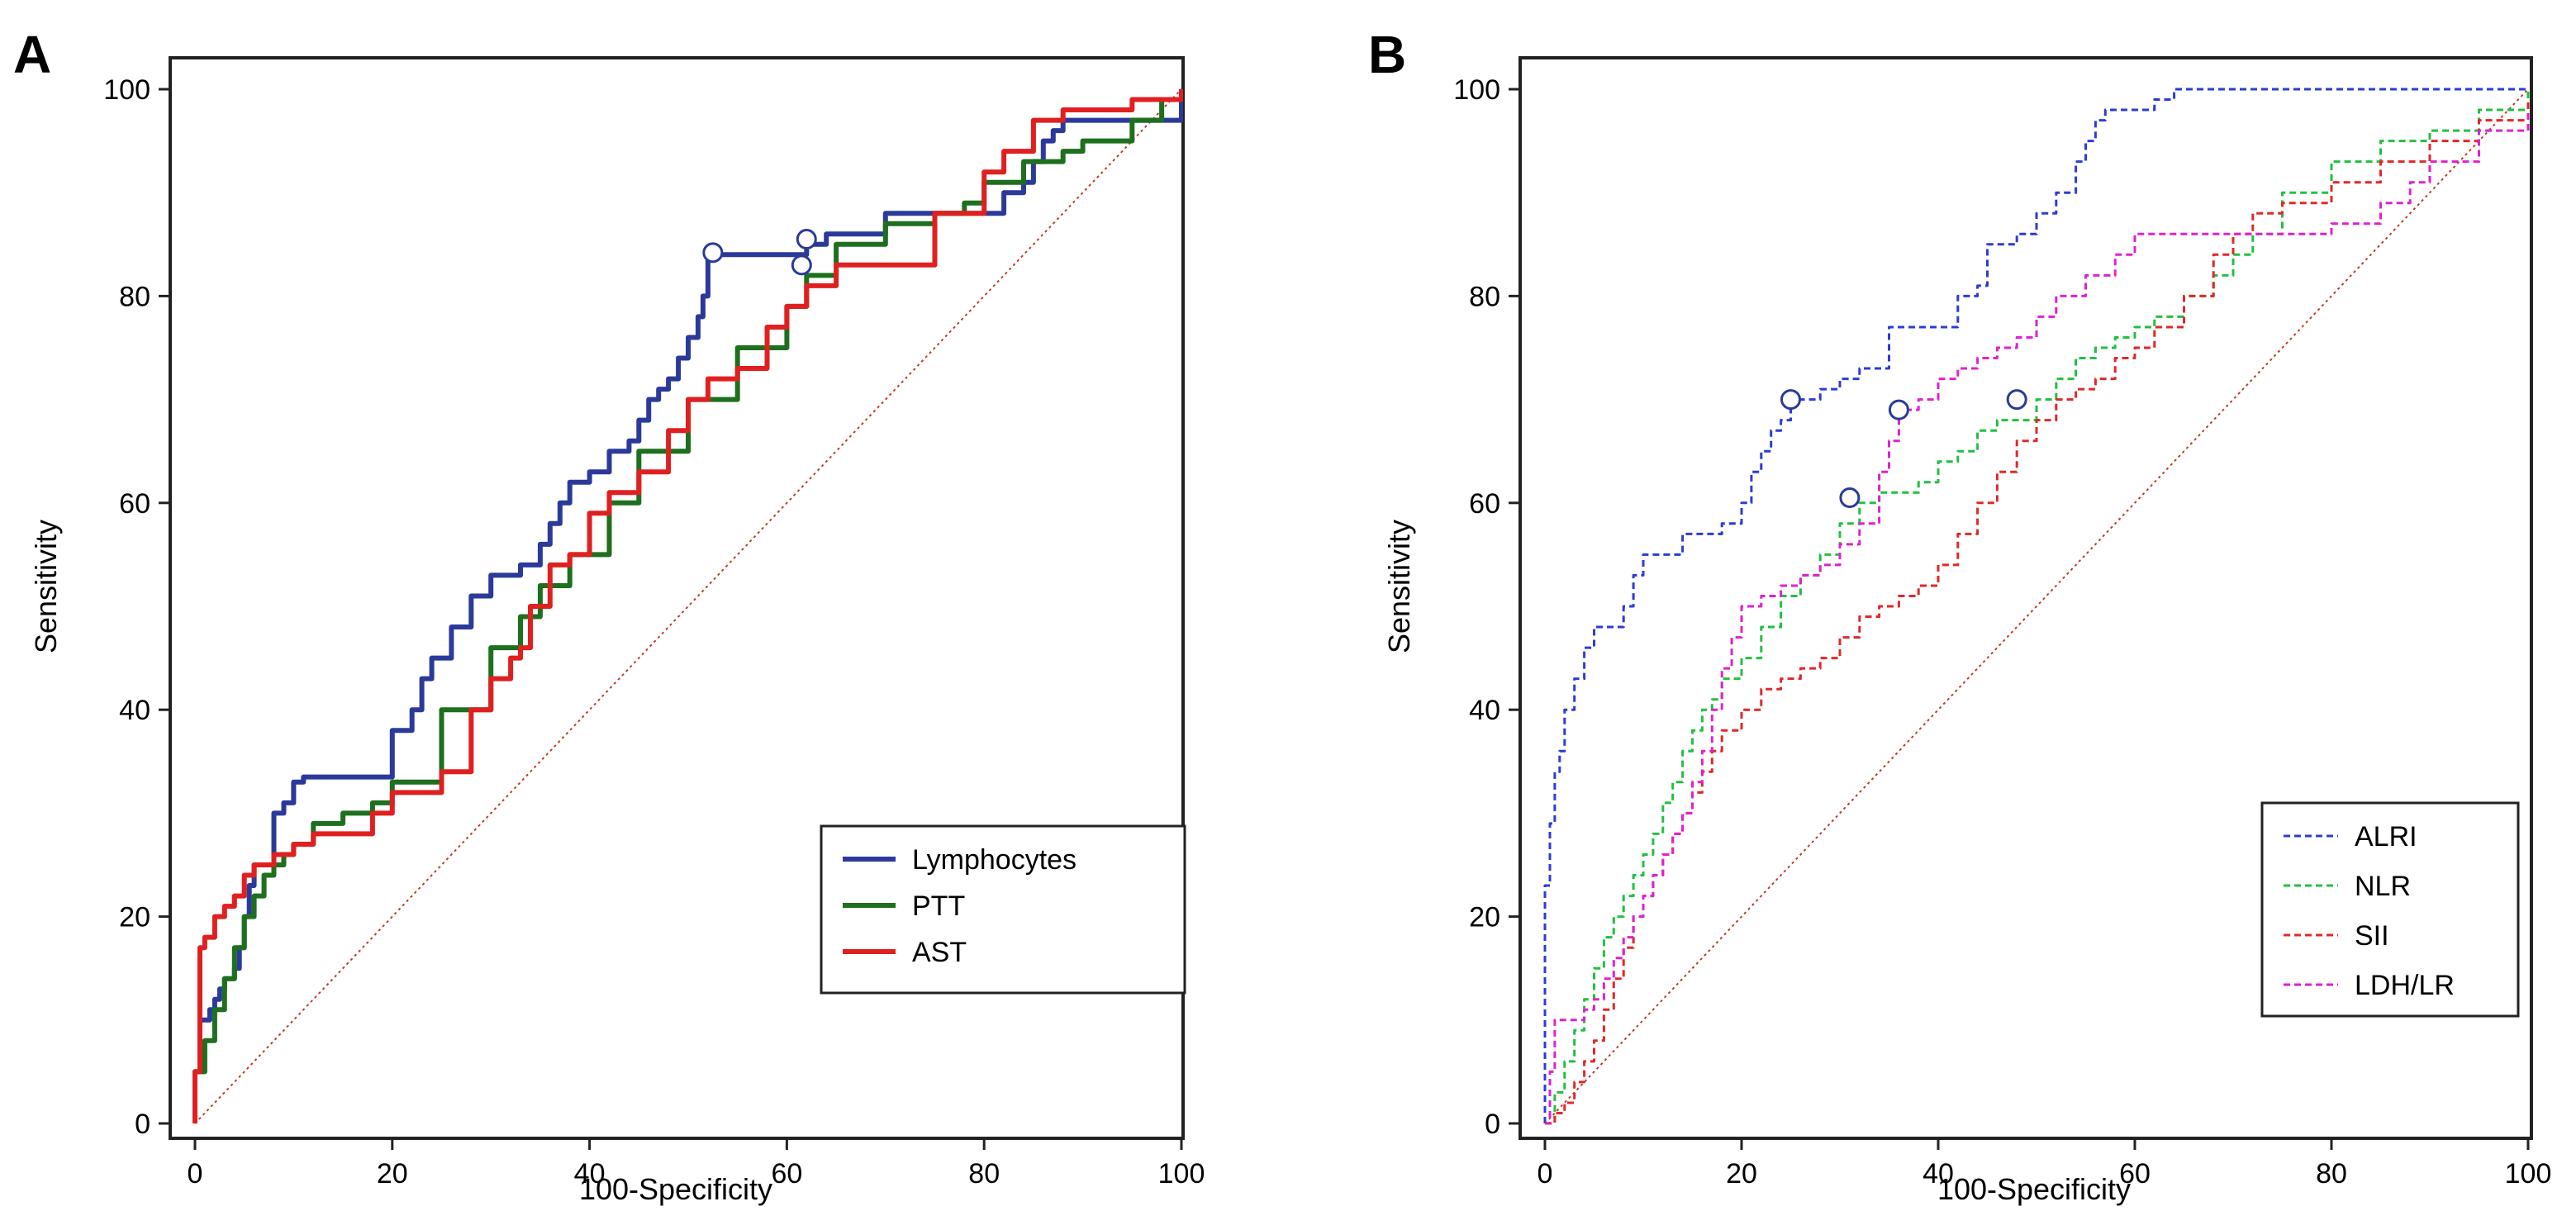 Image resolution: width=2576 pixels, height=1230 pixels. I want to click on panel-b-cutoff-point-ldh-lr, so click(1898, 409).